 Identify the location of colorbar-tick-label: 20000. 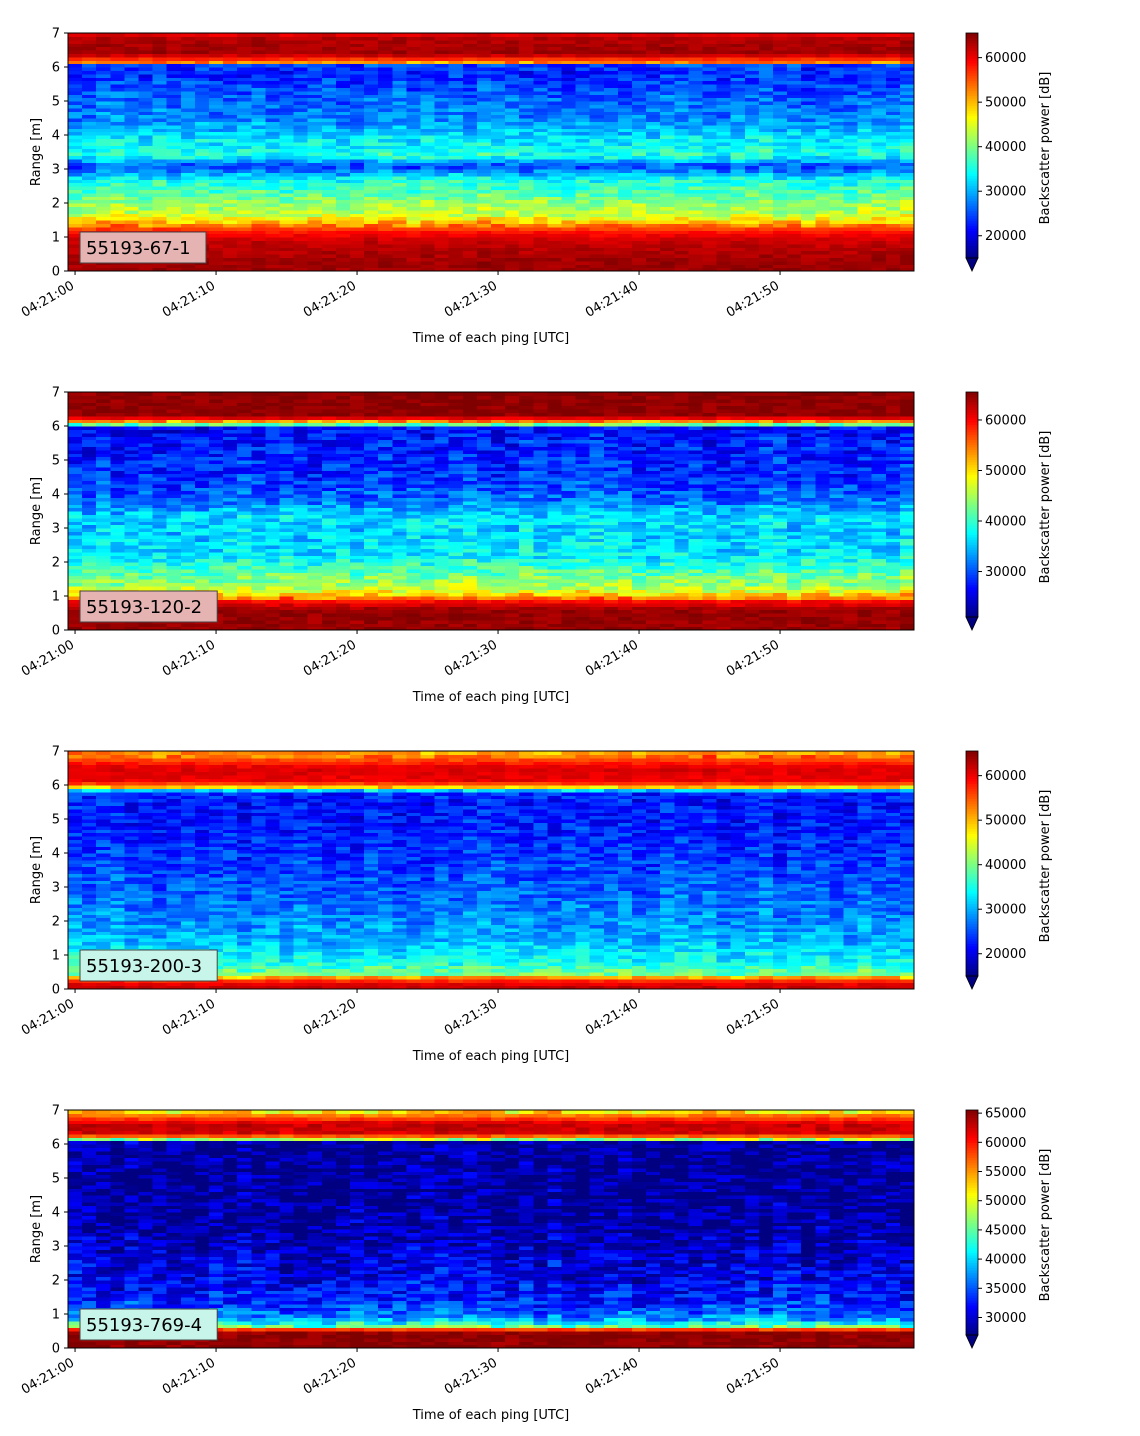
(1005, 236).